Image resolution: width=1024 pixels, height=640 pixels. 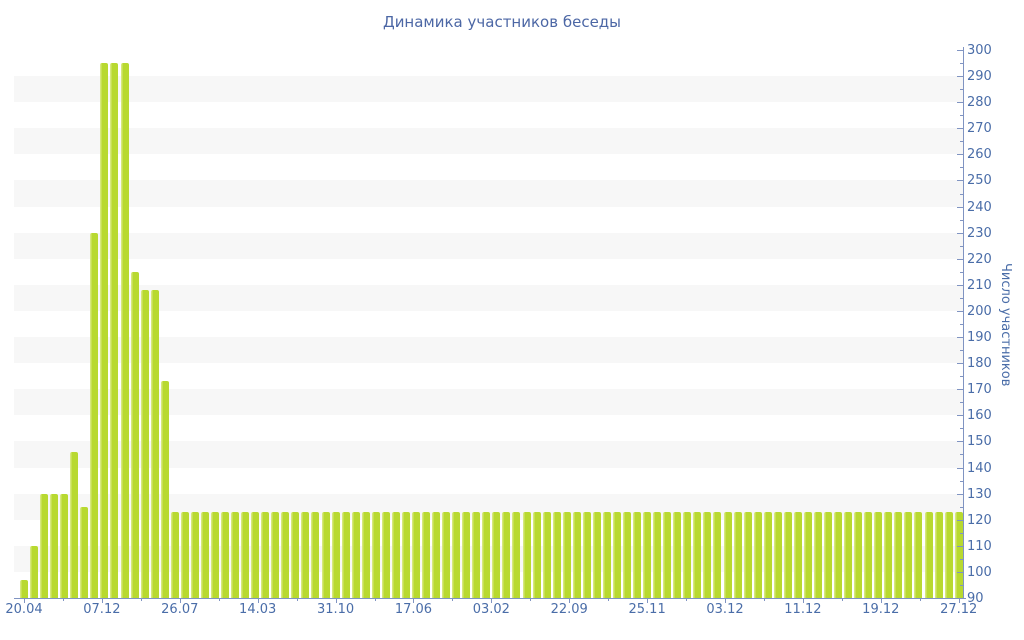 I want to click on y-minor-tick, so click(x=961, y=507).